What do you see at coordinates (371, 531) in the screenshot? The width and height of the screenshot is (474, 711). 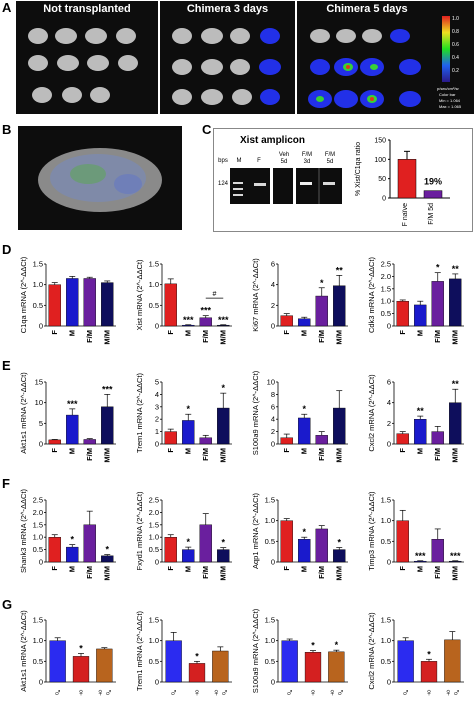 I see `y-axis-label: Timp3 mRNA (2^-ΔΔCt)` at bounding box center [371, 531].